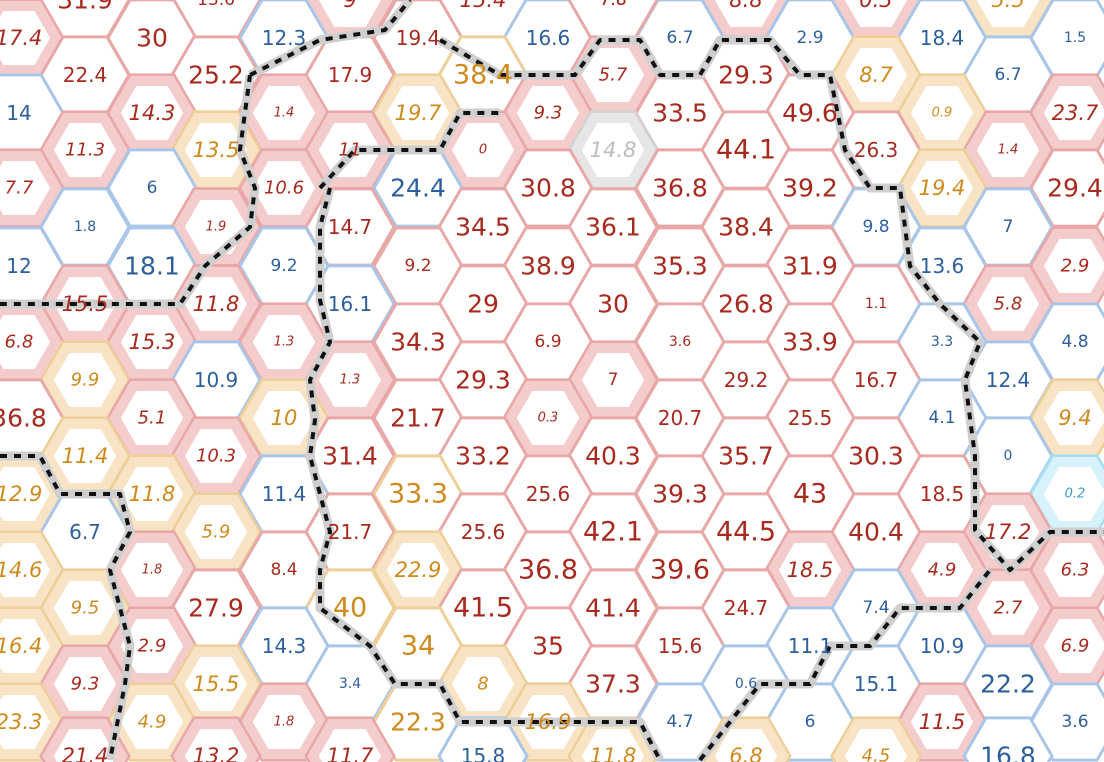  Describe the element at coordinates (809, 38) in the screenshot. I see `hex-value: 2.9` at that location.